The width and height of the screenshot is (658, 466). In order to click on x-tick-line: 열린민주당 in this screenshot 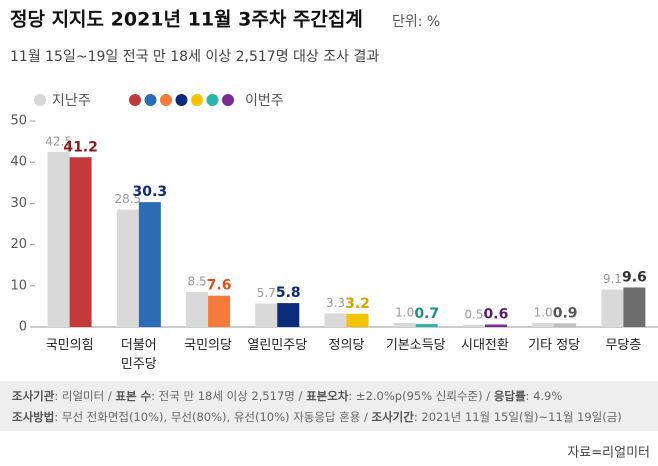, I will do `click(277, 345)`.